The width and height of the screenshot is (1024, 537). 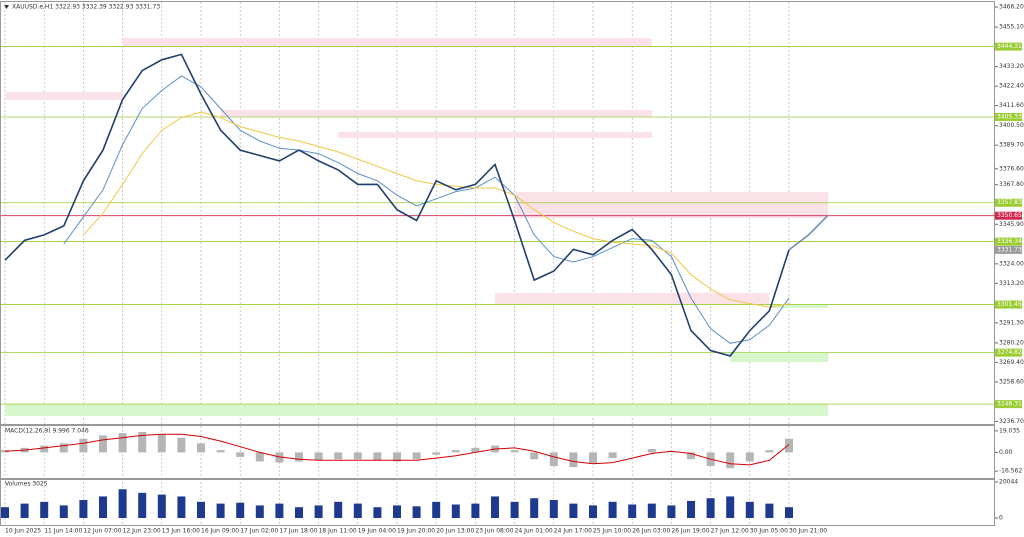 I want to click on x-tick-label: 12 Jun 23:00, so click(x=142, y=531).